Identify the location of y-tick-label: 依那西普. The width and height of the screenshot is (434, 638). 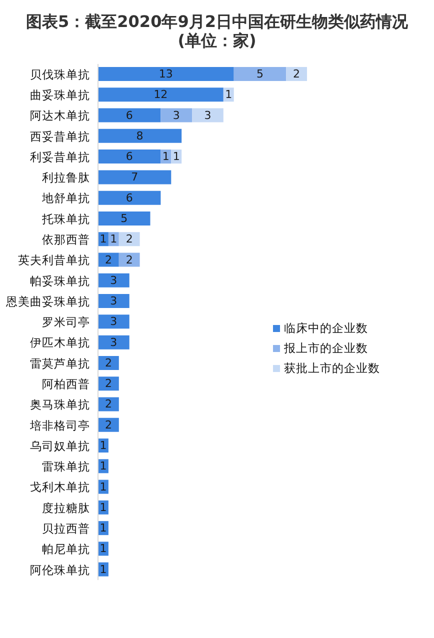
(66, 239).